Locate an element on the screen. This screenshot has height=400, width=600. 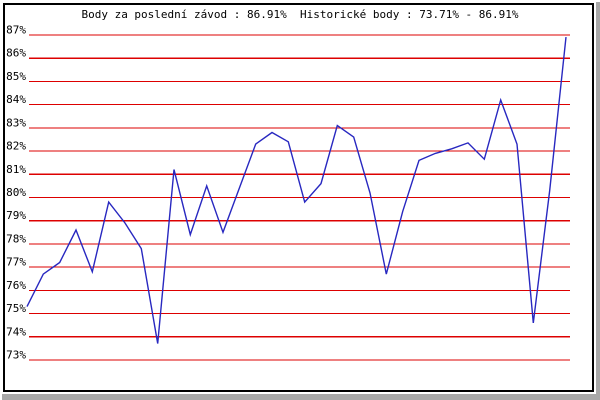
y-axis-tick-label: 87% is located at coordinates (16, 30).